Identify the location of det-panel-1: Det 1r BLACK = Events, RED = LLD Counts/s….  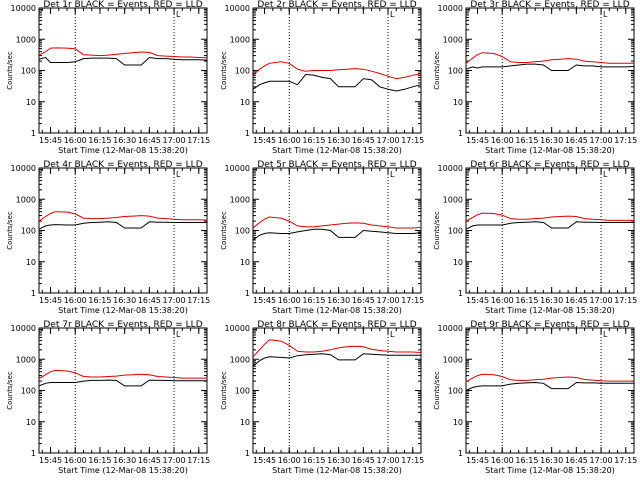
(108, 77).